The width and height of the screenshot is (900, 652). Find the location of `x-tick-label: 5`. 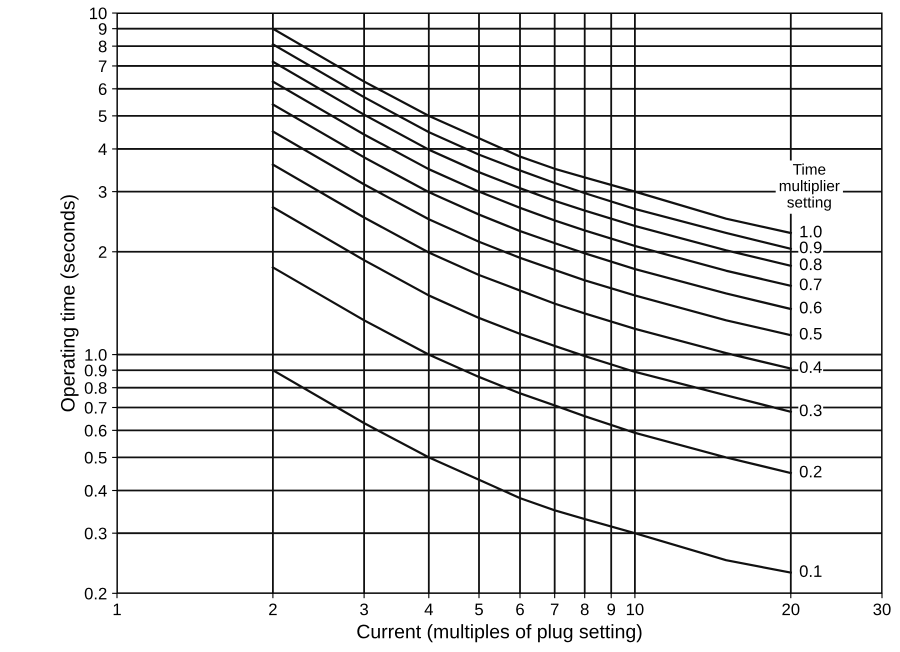

x-tick-label: 5 is located at coordinates (479, 610).